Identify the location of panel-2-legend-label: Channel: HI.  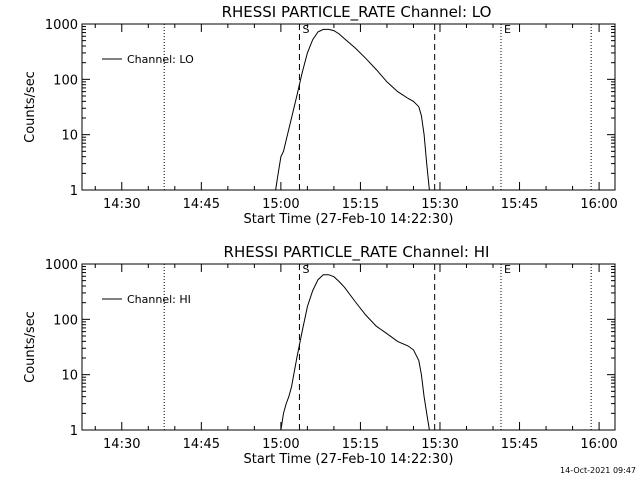
(159, 299).